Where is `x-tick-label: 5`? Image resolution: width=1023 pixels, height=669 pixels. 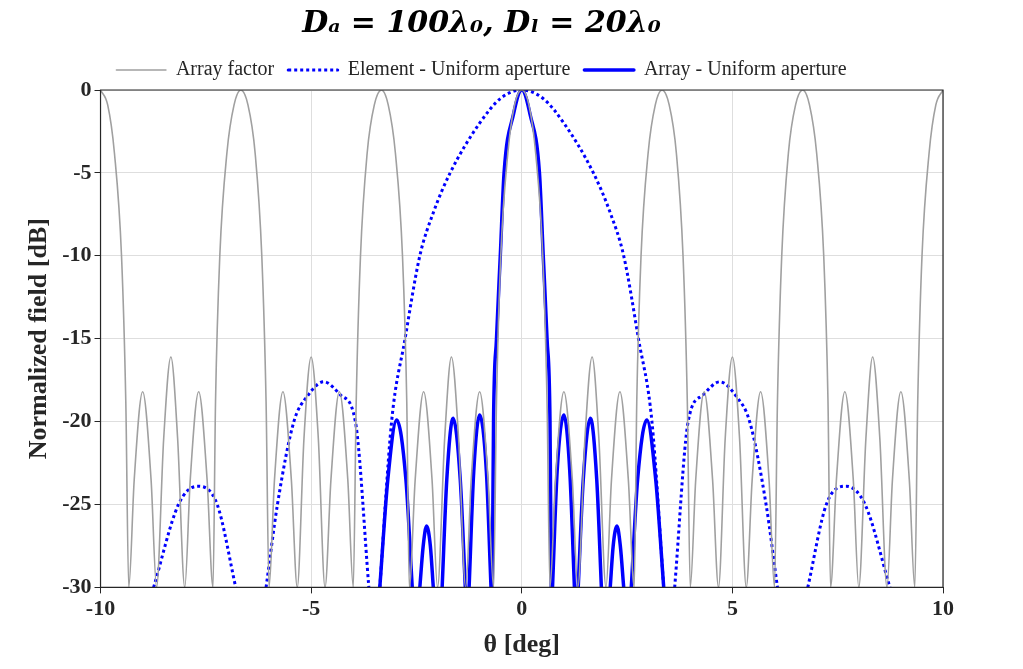
x-tick-label: 5 is located at coordinates (732, 608).